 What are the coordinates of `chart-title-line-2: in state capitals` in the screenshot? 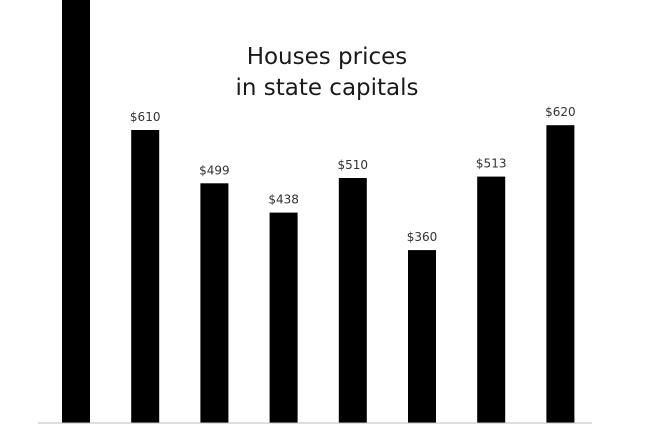 It's located at (326, 88).